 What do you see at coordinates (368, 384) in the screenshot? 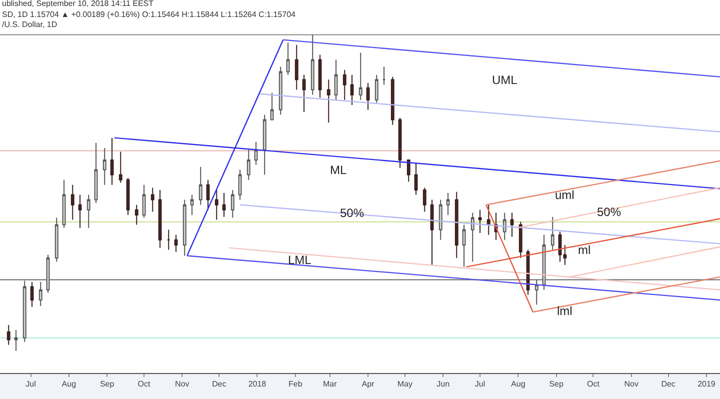
I see `x-tick-label: Apr` at bounding box center [368, 384].